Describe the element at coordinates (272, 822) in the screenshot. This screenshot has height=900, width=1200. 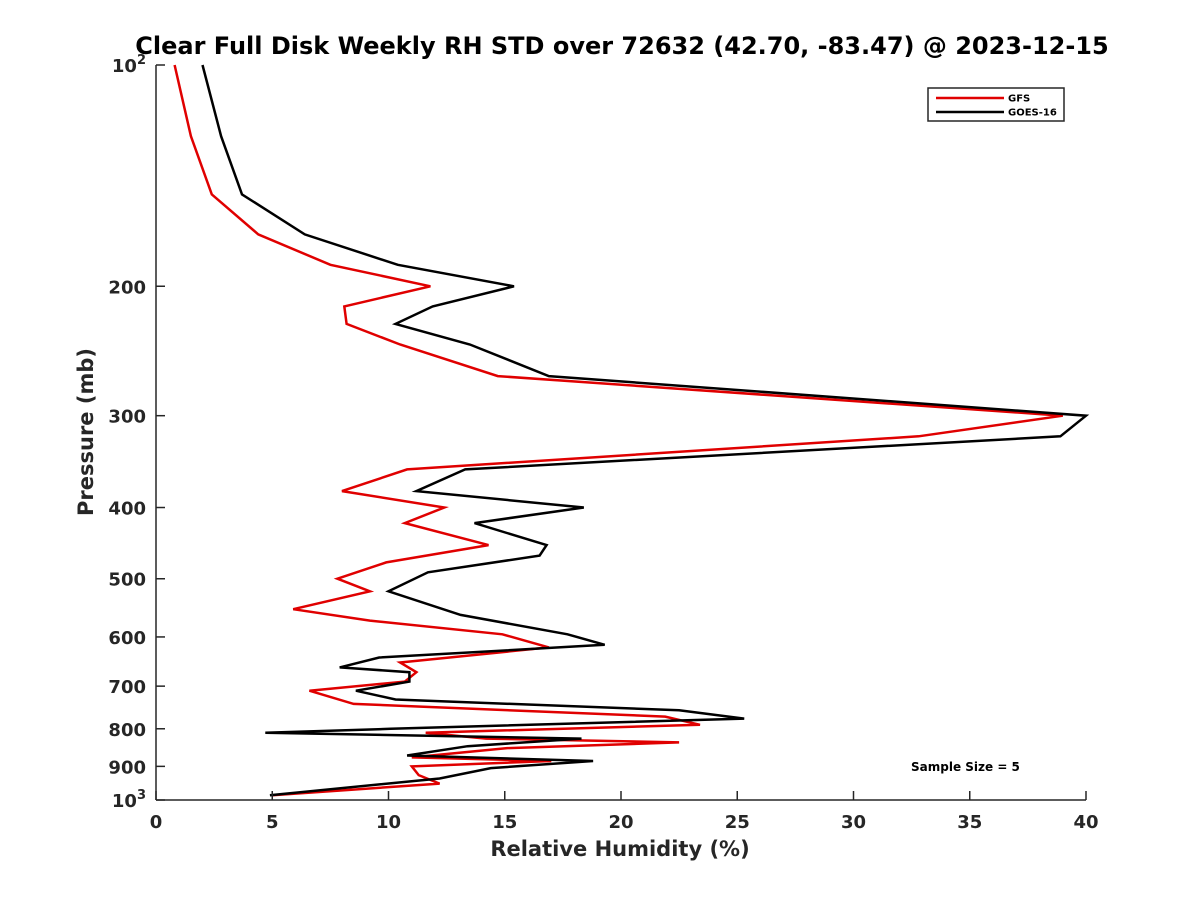
I see `x-tick-label: 5` at that location.